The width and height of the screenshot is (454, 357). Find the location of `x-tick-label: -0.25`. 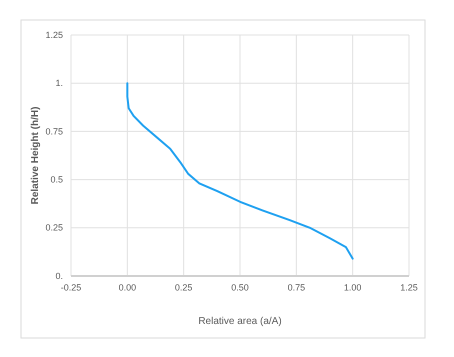

x-tick-label: -0.25 is located at coordinates (71, 287).